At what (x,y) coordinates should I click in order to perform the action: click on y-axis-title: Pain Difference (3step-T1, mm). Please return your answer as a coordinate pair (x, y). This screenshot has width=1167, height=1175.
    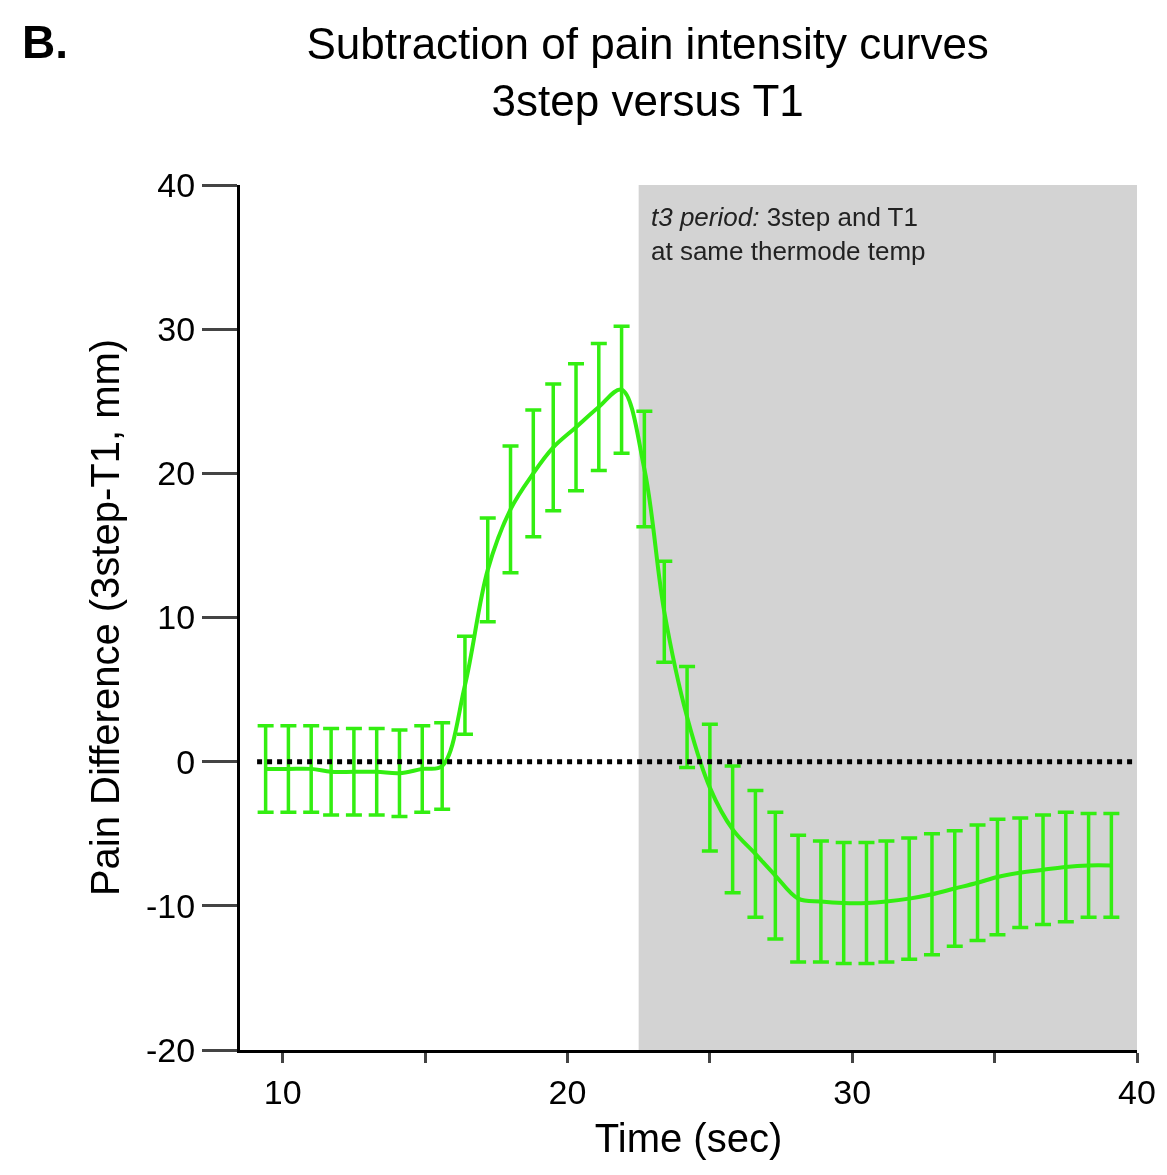
    Looking at the image, I should click on (104, 617).